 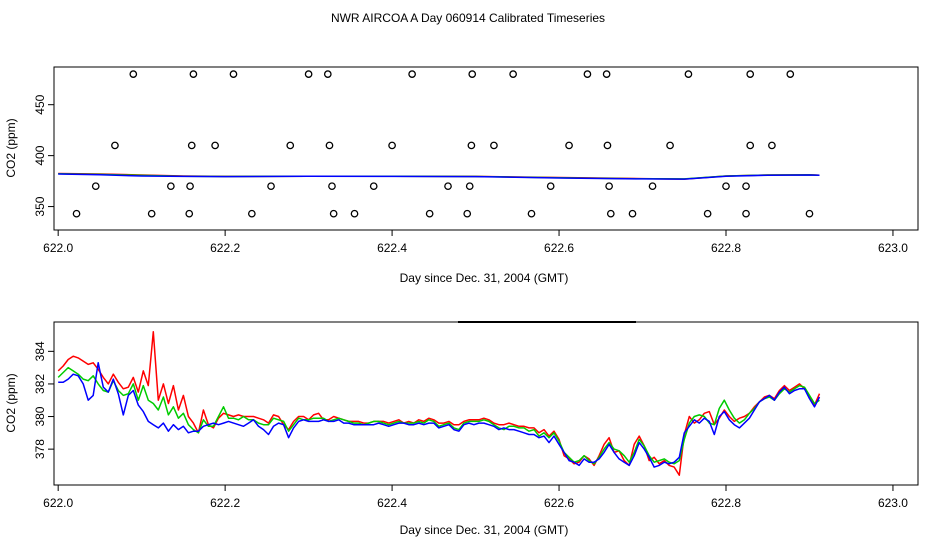 What do you see at coordinates (225, 503) in the screenshot?
I see `lower-x-tick-label: 622.2` at bounding box center [225, 503].